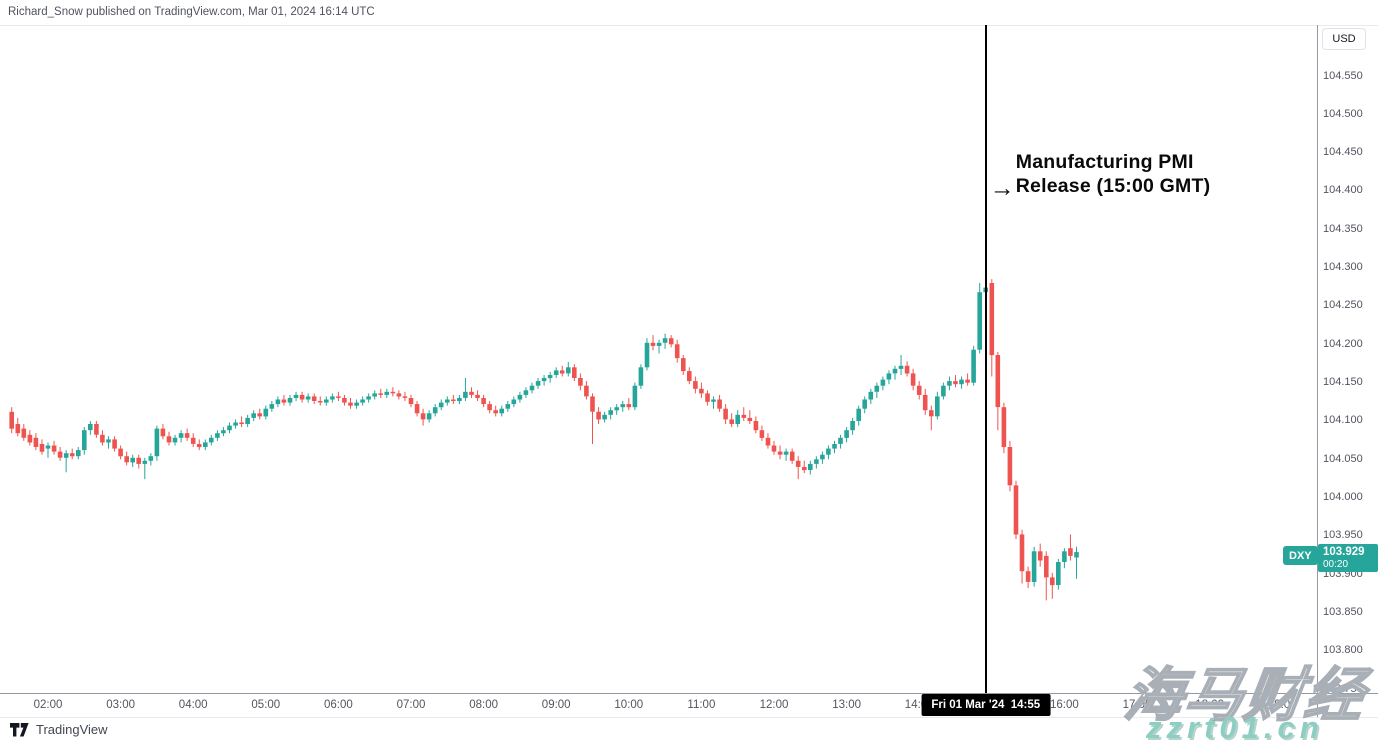 This screenshot has width=1378, height=748. What do you see at coordinates (1002, 188) in the screenshot?
I see `arrow-right-icon: →` at bounding box center [1002, 188].